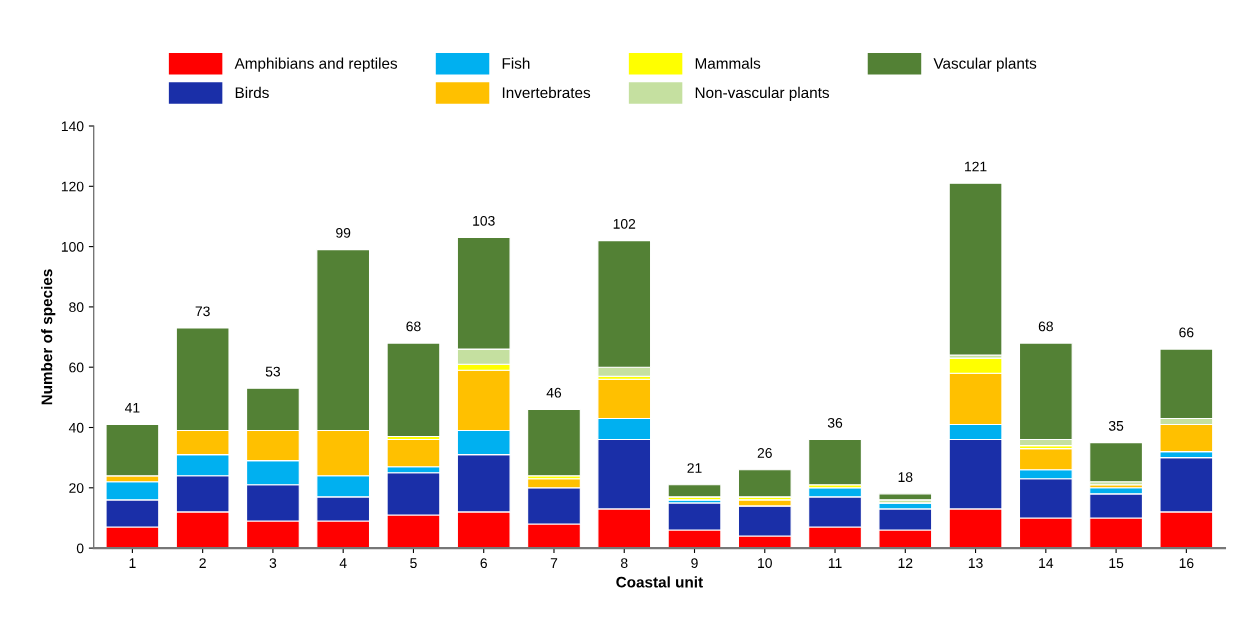  I want to click on legend-label: Birds, so click(252, 92).